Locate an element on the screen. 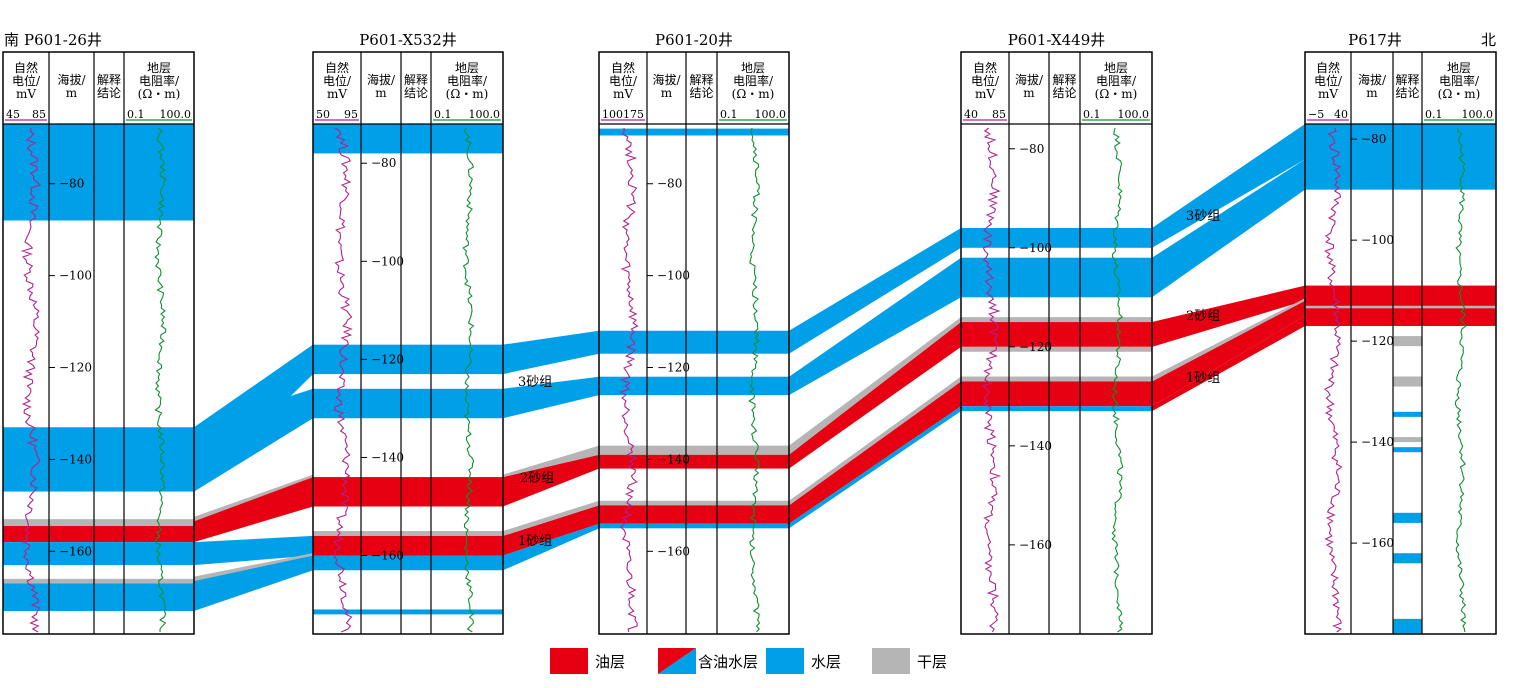  legend-label-oilwater: 含油水层 is located at coordinates (728, 662).